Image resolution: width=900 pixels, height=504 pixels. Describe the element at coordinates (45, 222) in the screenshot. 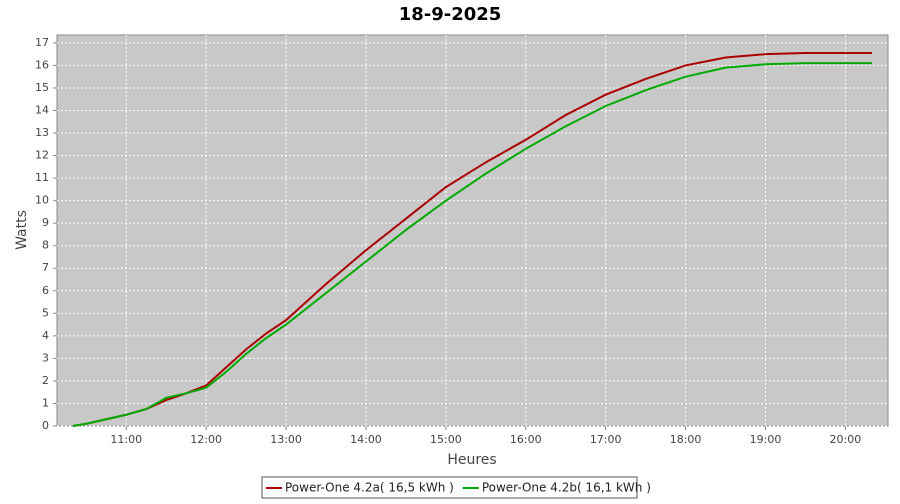

I see `y-tick-label: 9` at that location.